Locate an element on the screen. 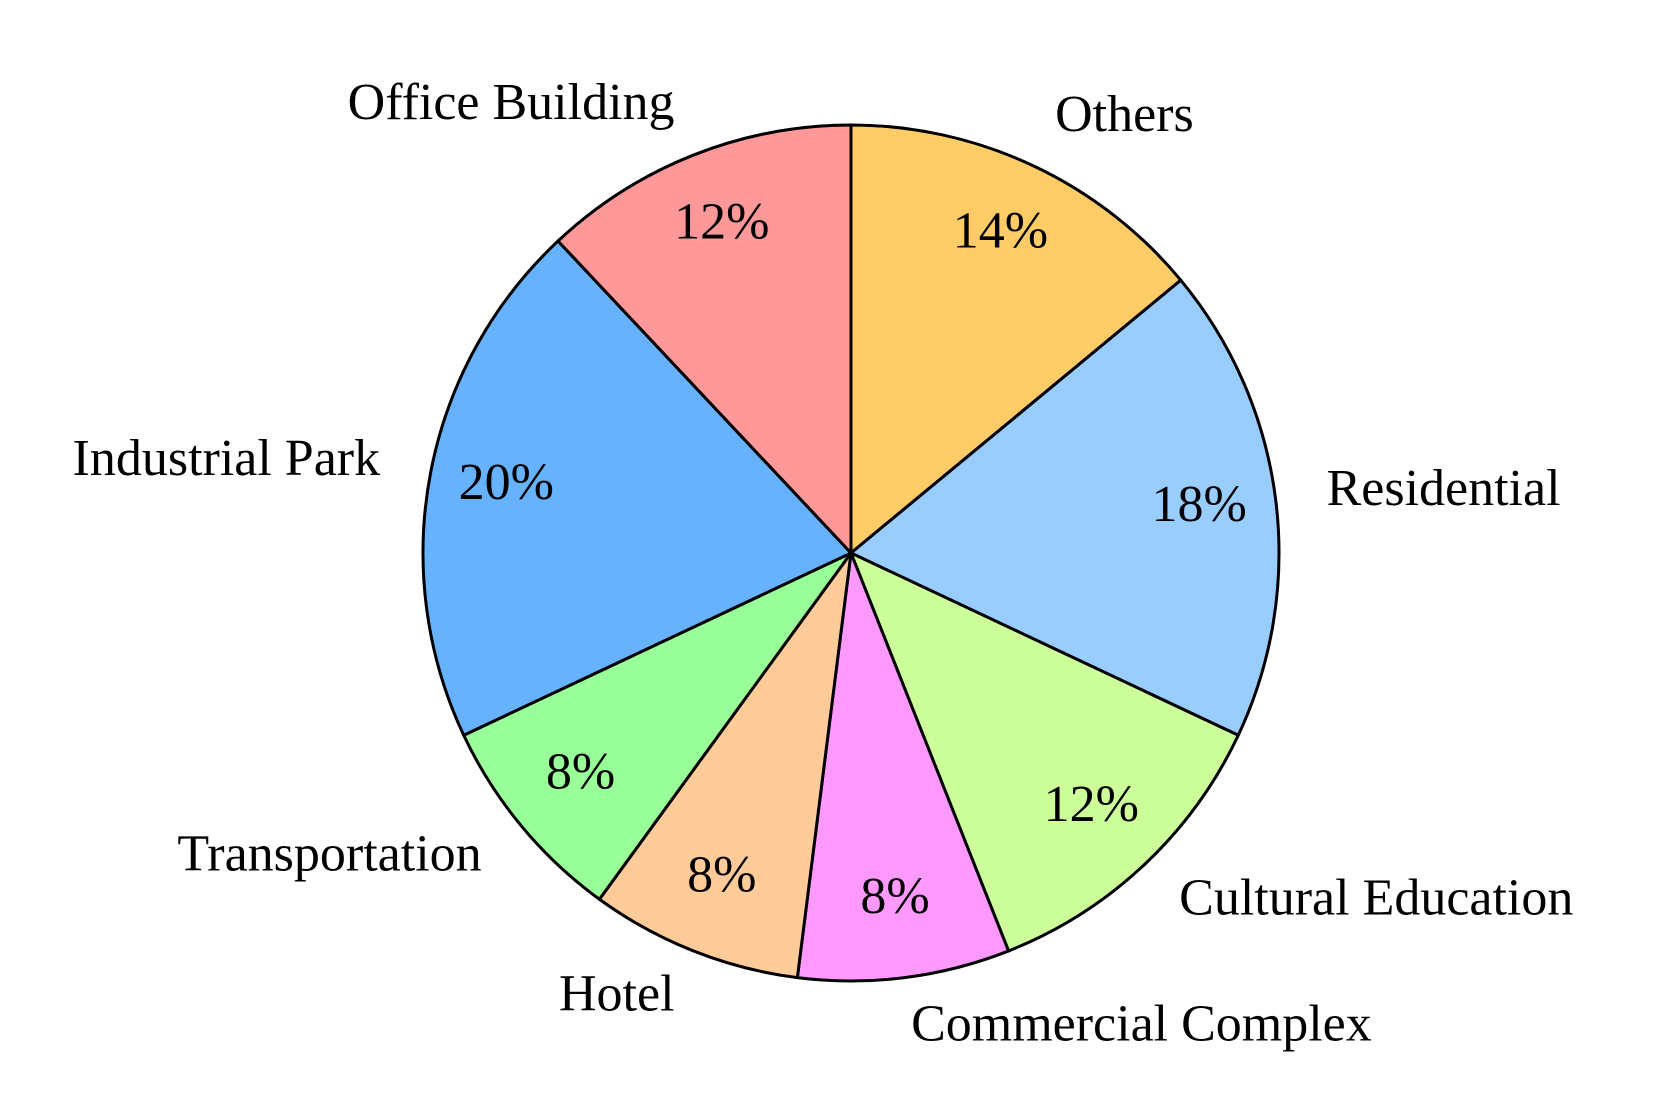  value-label: 14% is located at coordinates (1000, 230).